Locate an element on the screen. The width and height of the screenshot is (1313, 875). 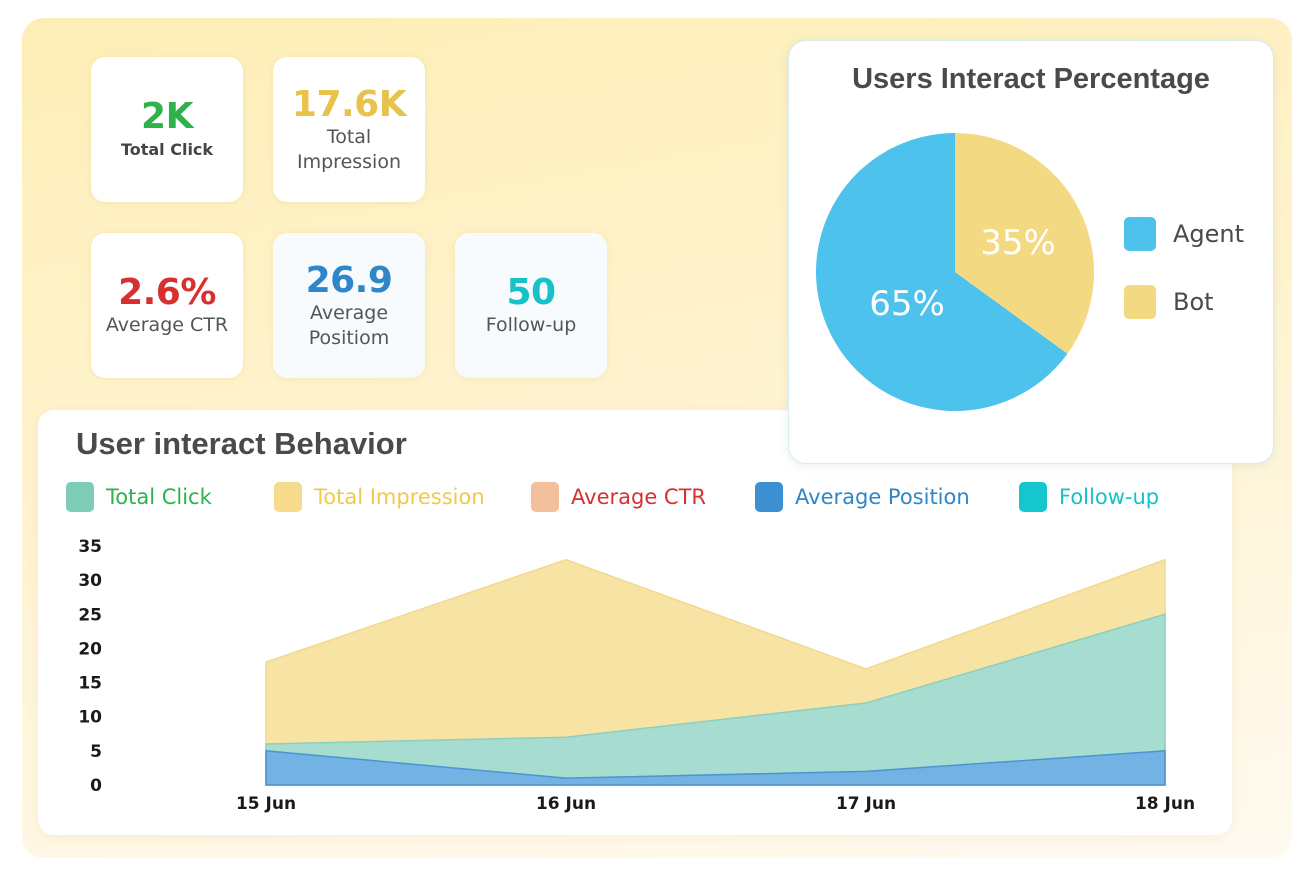
legend-average-ctr: Average CTR is located at coordinates (618, 497).